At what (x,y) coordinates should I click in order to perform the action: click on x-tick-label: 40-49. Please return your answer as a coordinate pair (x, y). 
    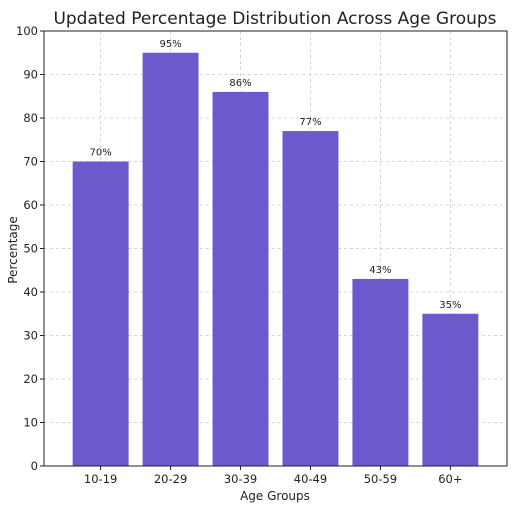
    Looking at the image, I should click on (310, 479).